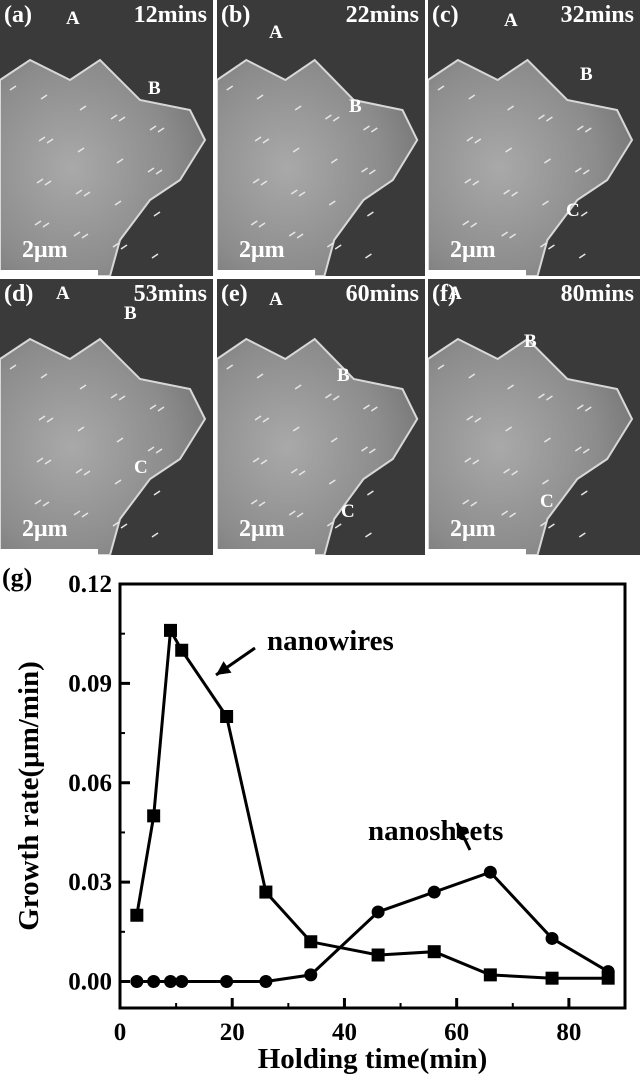  I want to click on x-tick-label: 40, so click(344, 1032).